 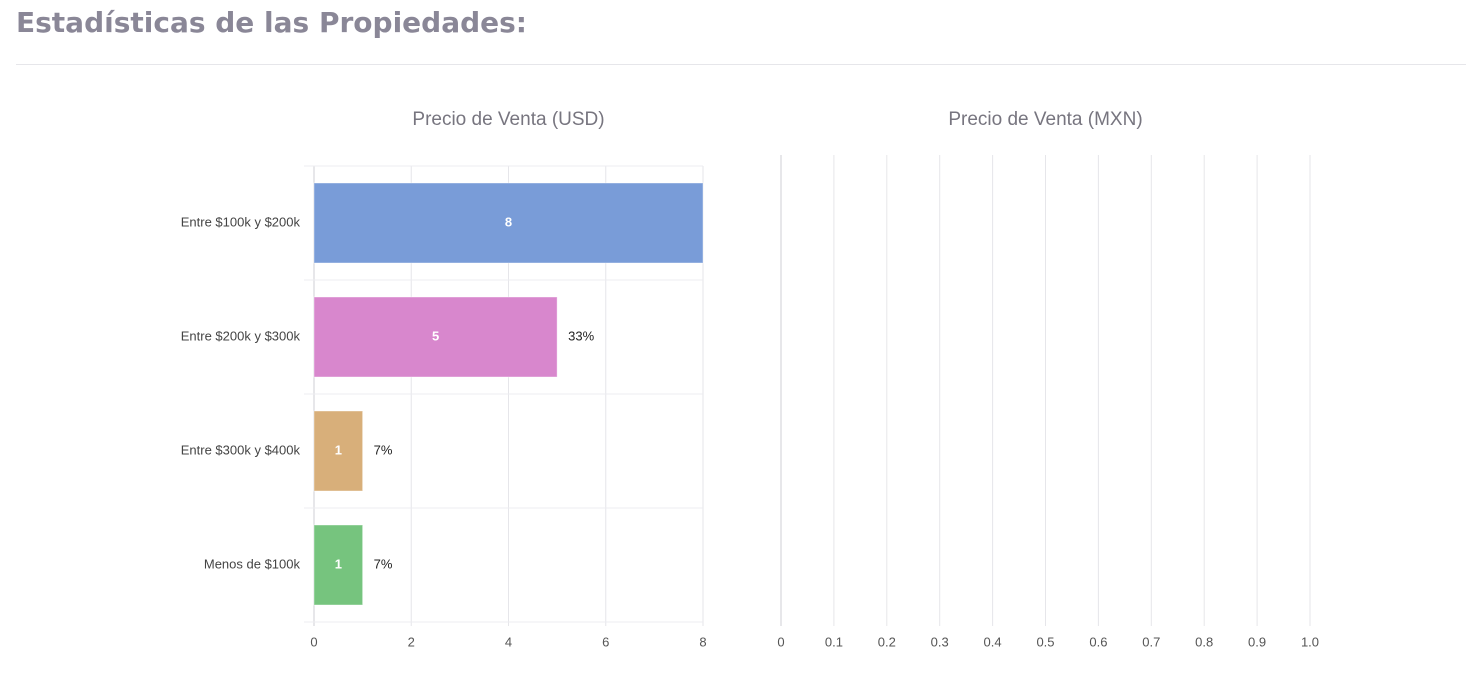 I want to click on x-tick-label: 0.5, so click(x=1045, y=641).